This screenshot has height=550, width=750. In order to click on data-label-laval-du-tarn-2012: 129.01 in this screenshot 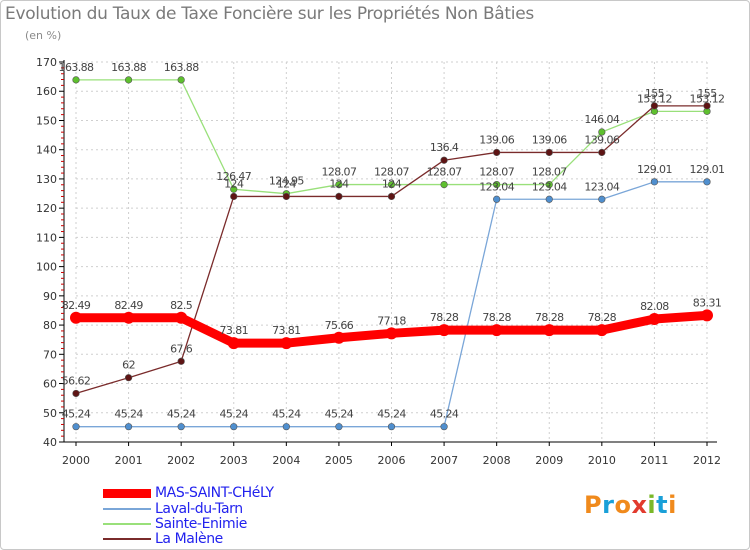, I will do `click(707, 169)`.